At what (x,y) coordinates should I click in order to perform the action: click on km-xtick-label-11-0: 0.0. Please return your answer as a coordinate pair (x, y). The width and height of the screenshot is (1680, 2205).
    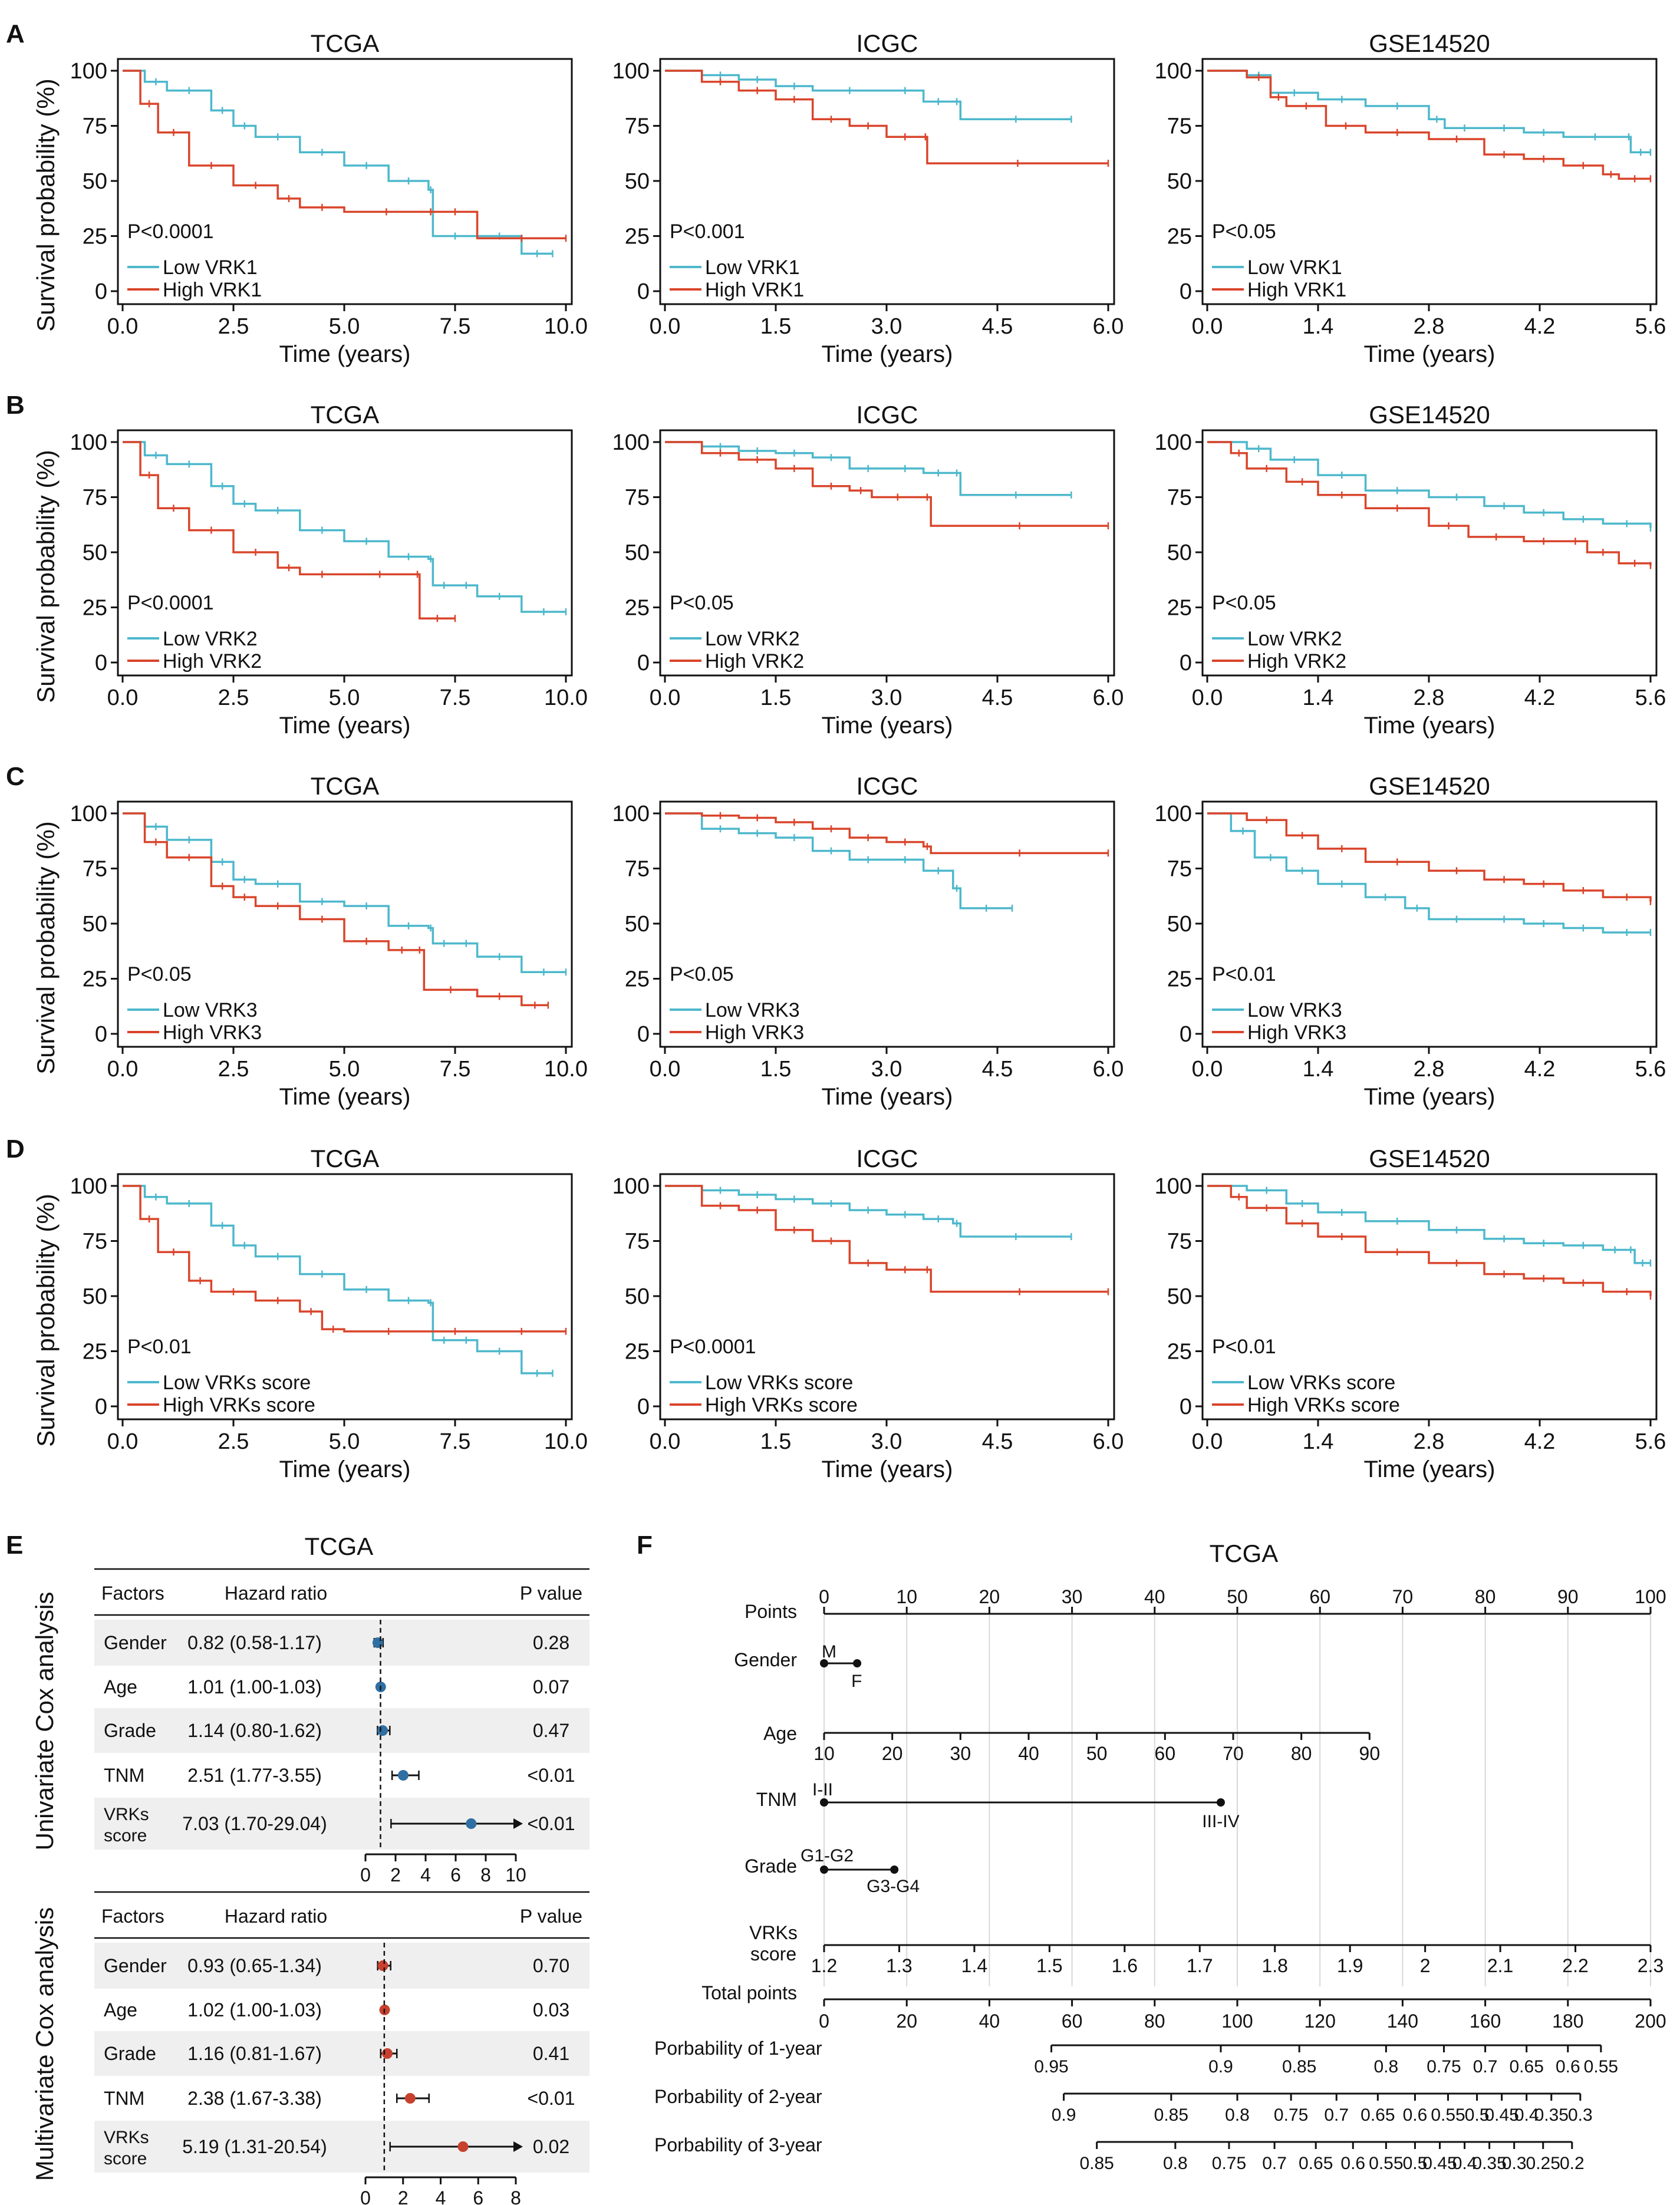
    Looking at the image, I should click on (1207, 1441).